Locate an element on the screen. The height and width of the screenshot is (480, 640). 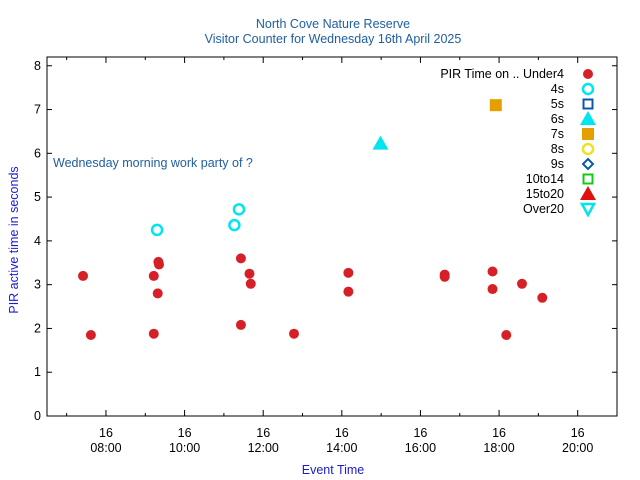
x-tick-time-label: 20:00 is located at coordinates (577, 448).